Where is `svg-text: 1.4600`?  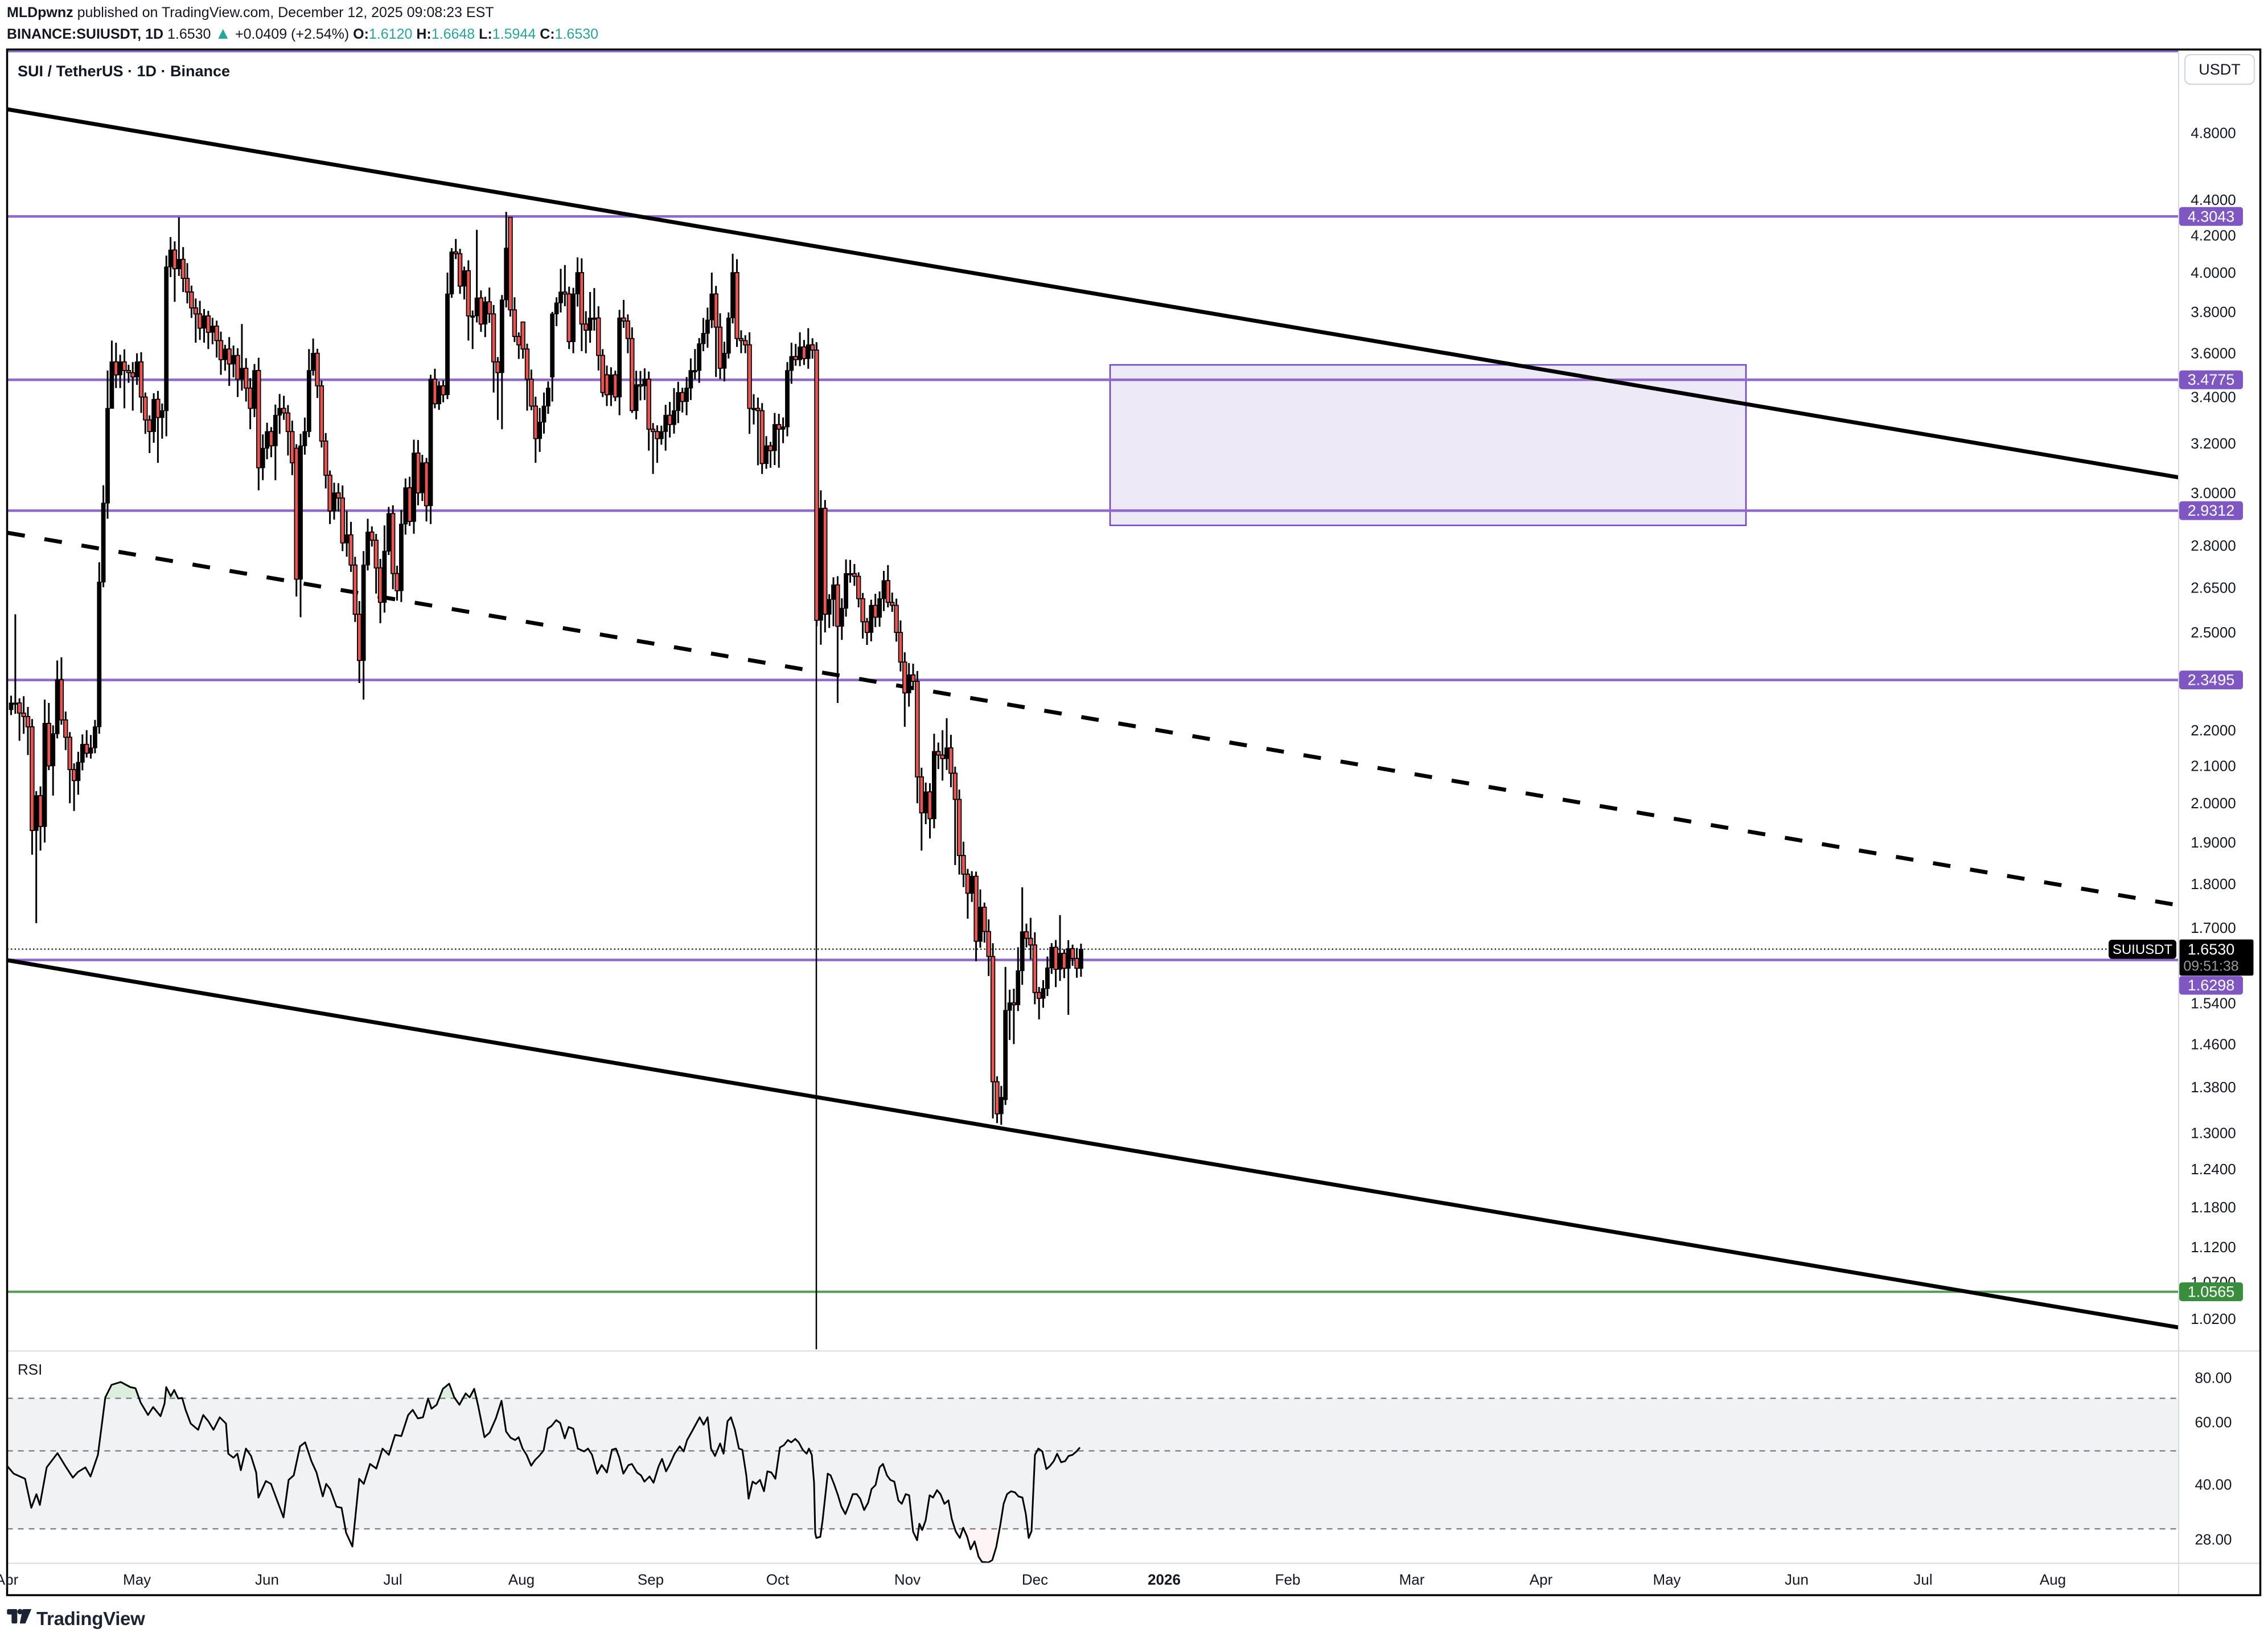
svg-text: 1.4600 is located at coordinates (2213, 1043).